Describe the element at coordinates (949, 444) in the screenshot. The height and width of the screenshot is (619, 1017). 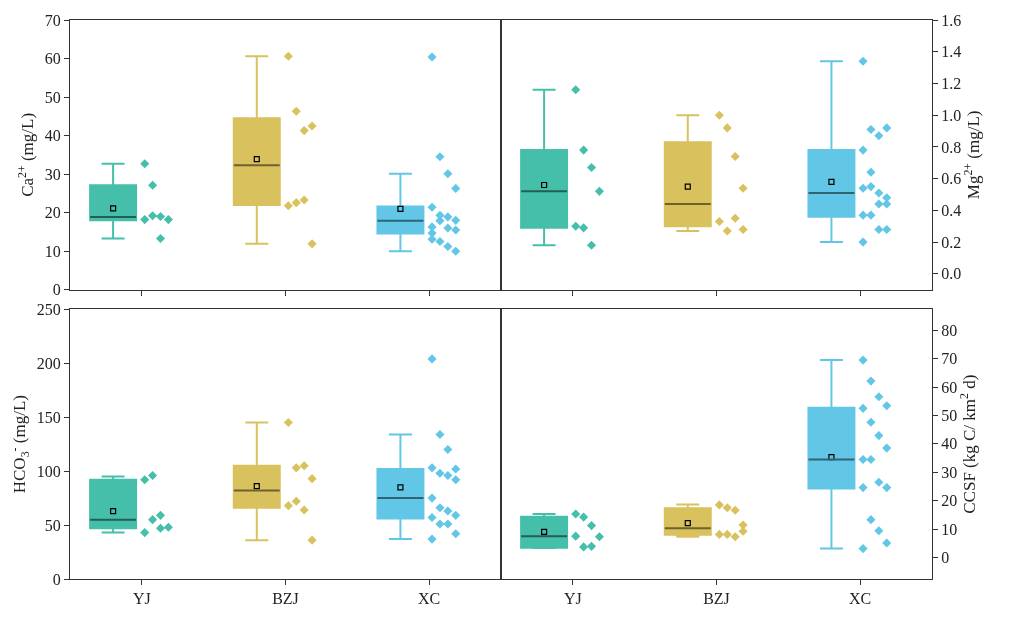
I see `y2-tick-label: 40` at that location.